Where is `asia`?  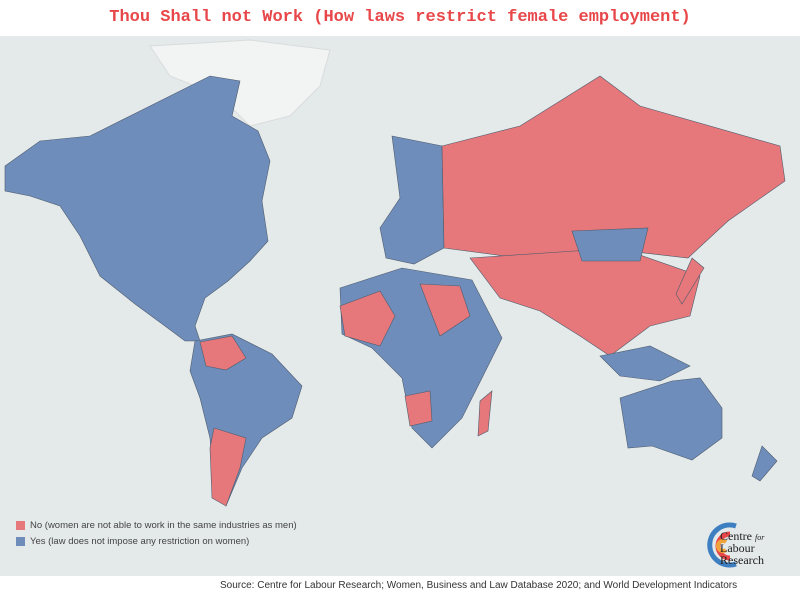 asia is located at coordinates (585, 302).